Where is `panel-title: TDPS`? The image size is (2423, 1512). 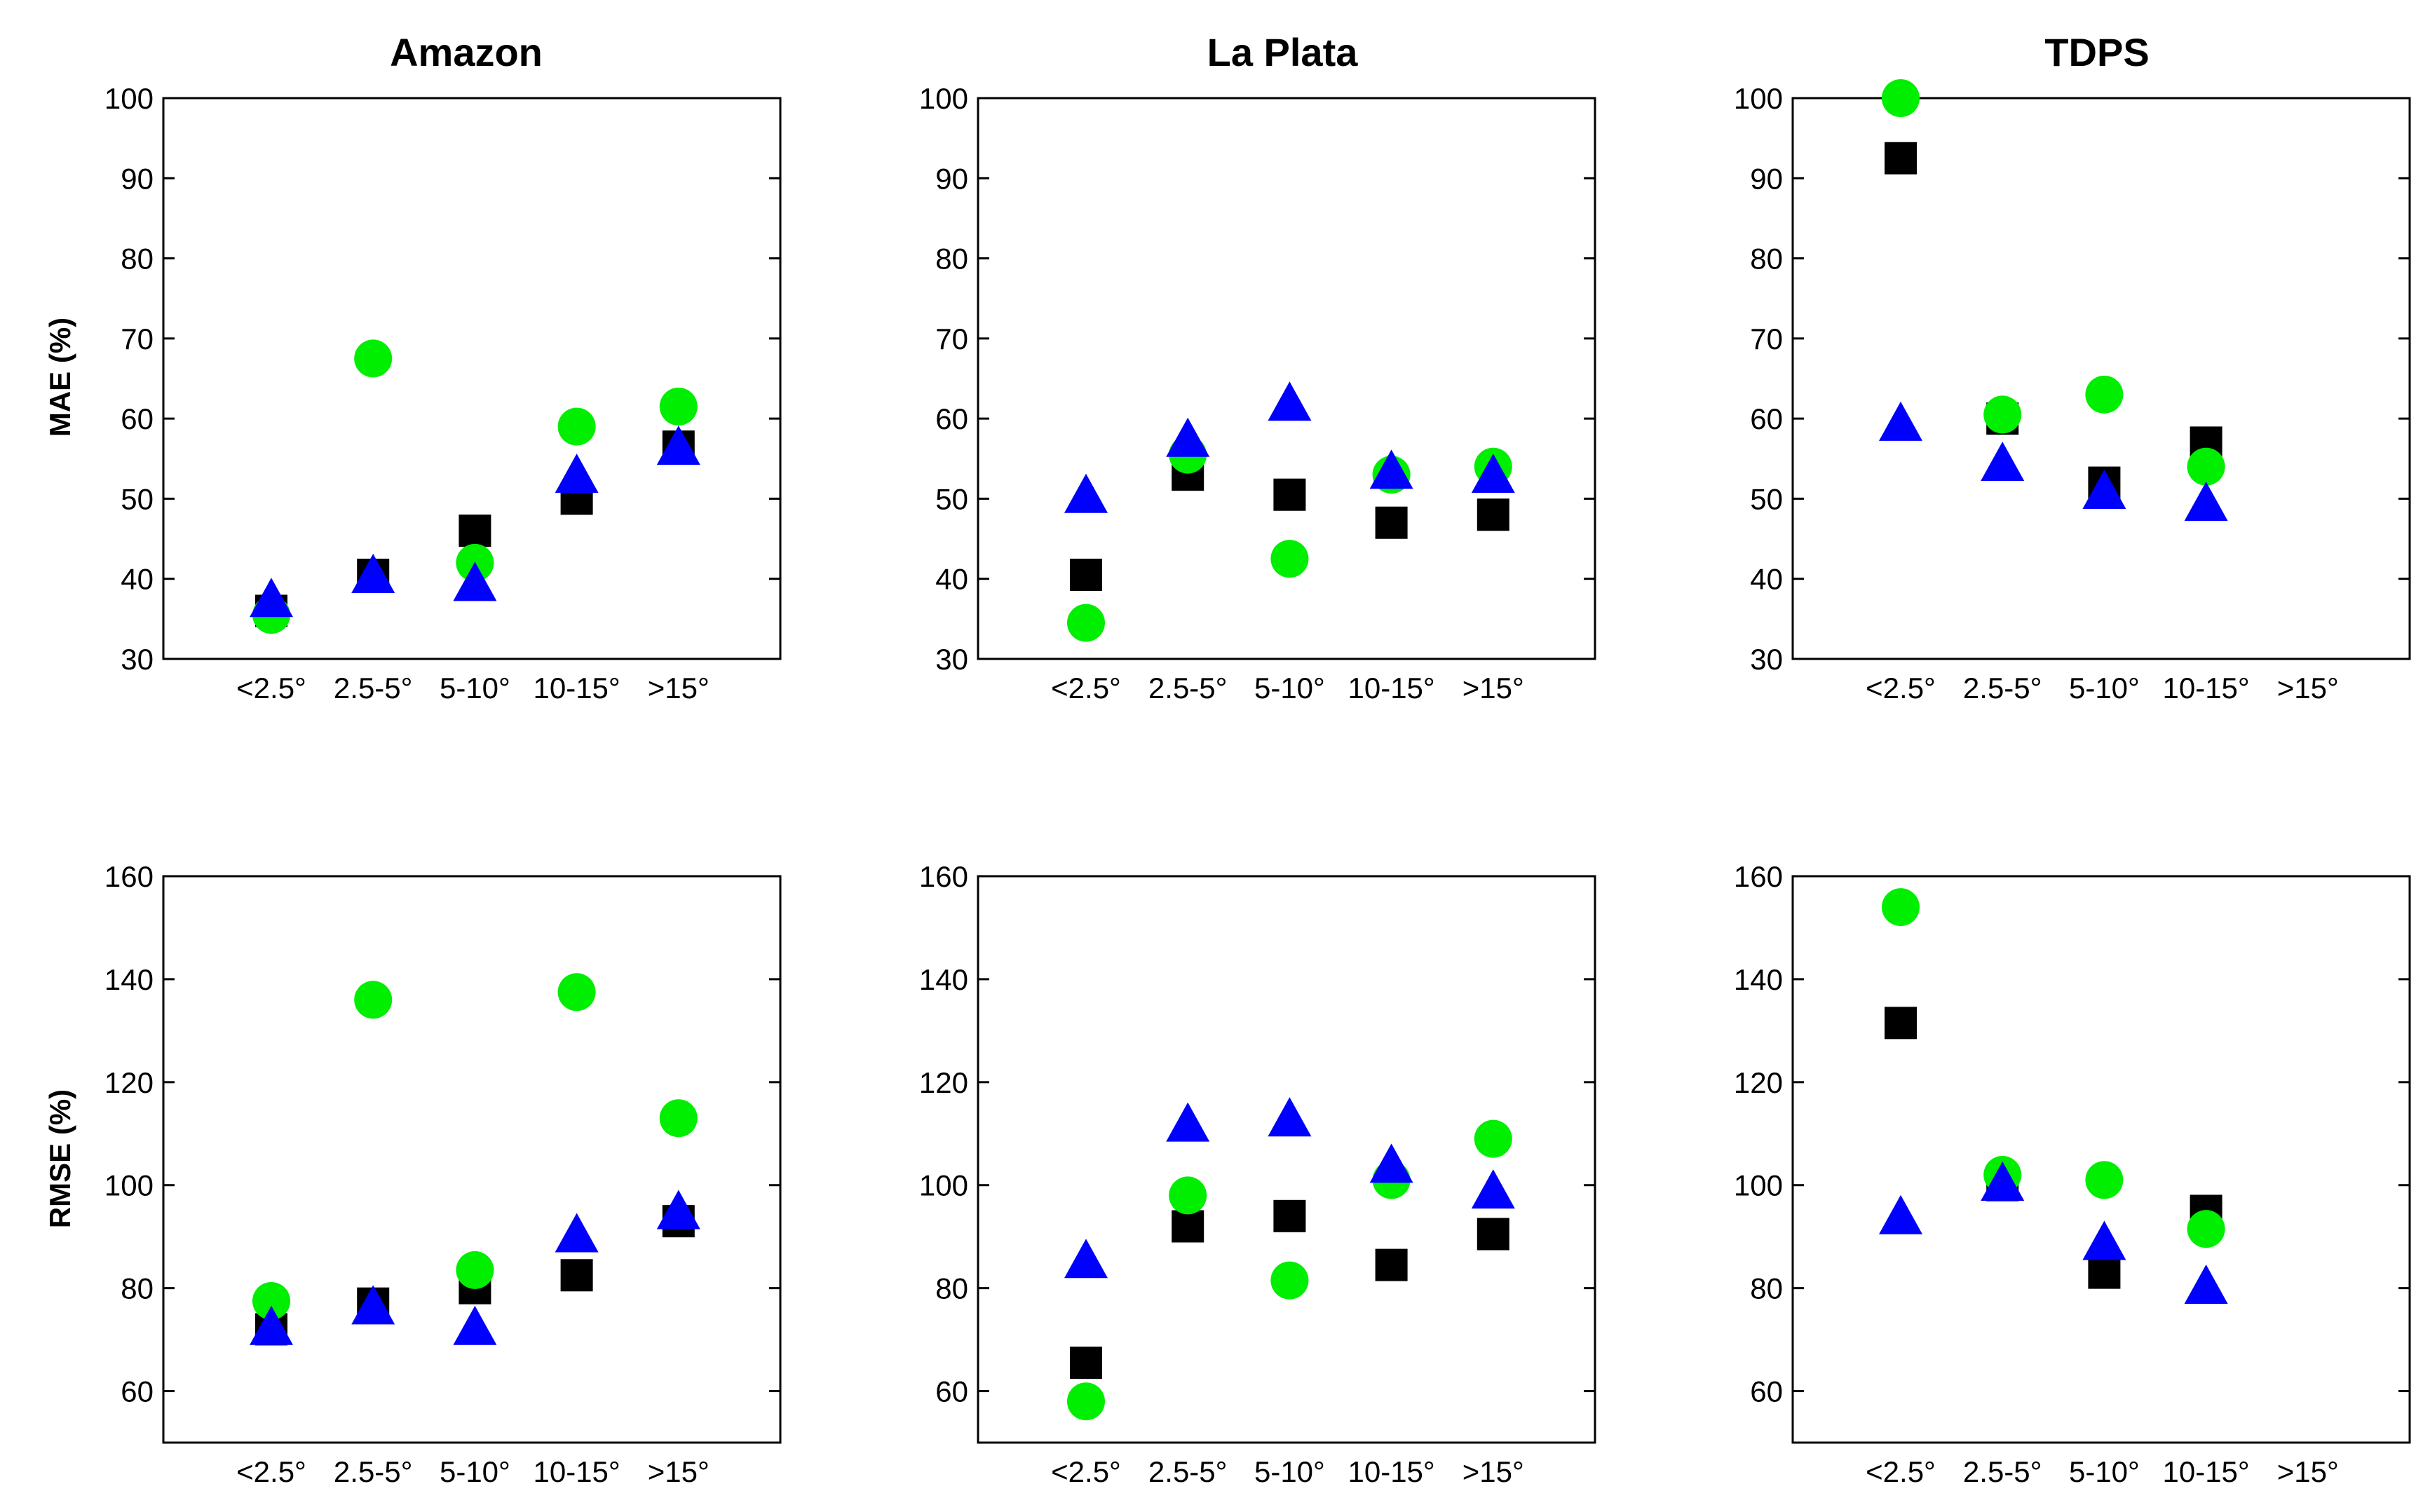
panel-title: TDPS is located at coordinates (2096, 52).